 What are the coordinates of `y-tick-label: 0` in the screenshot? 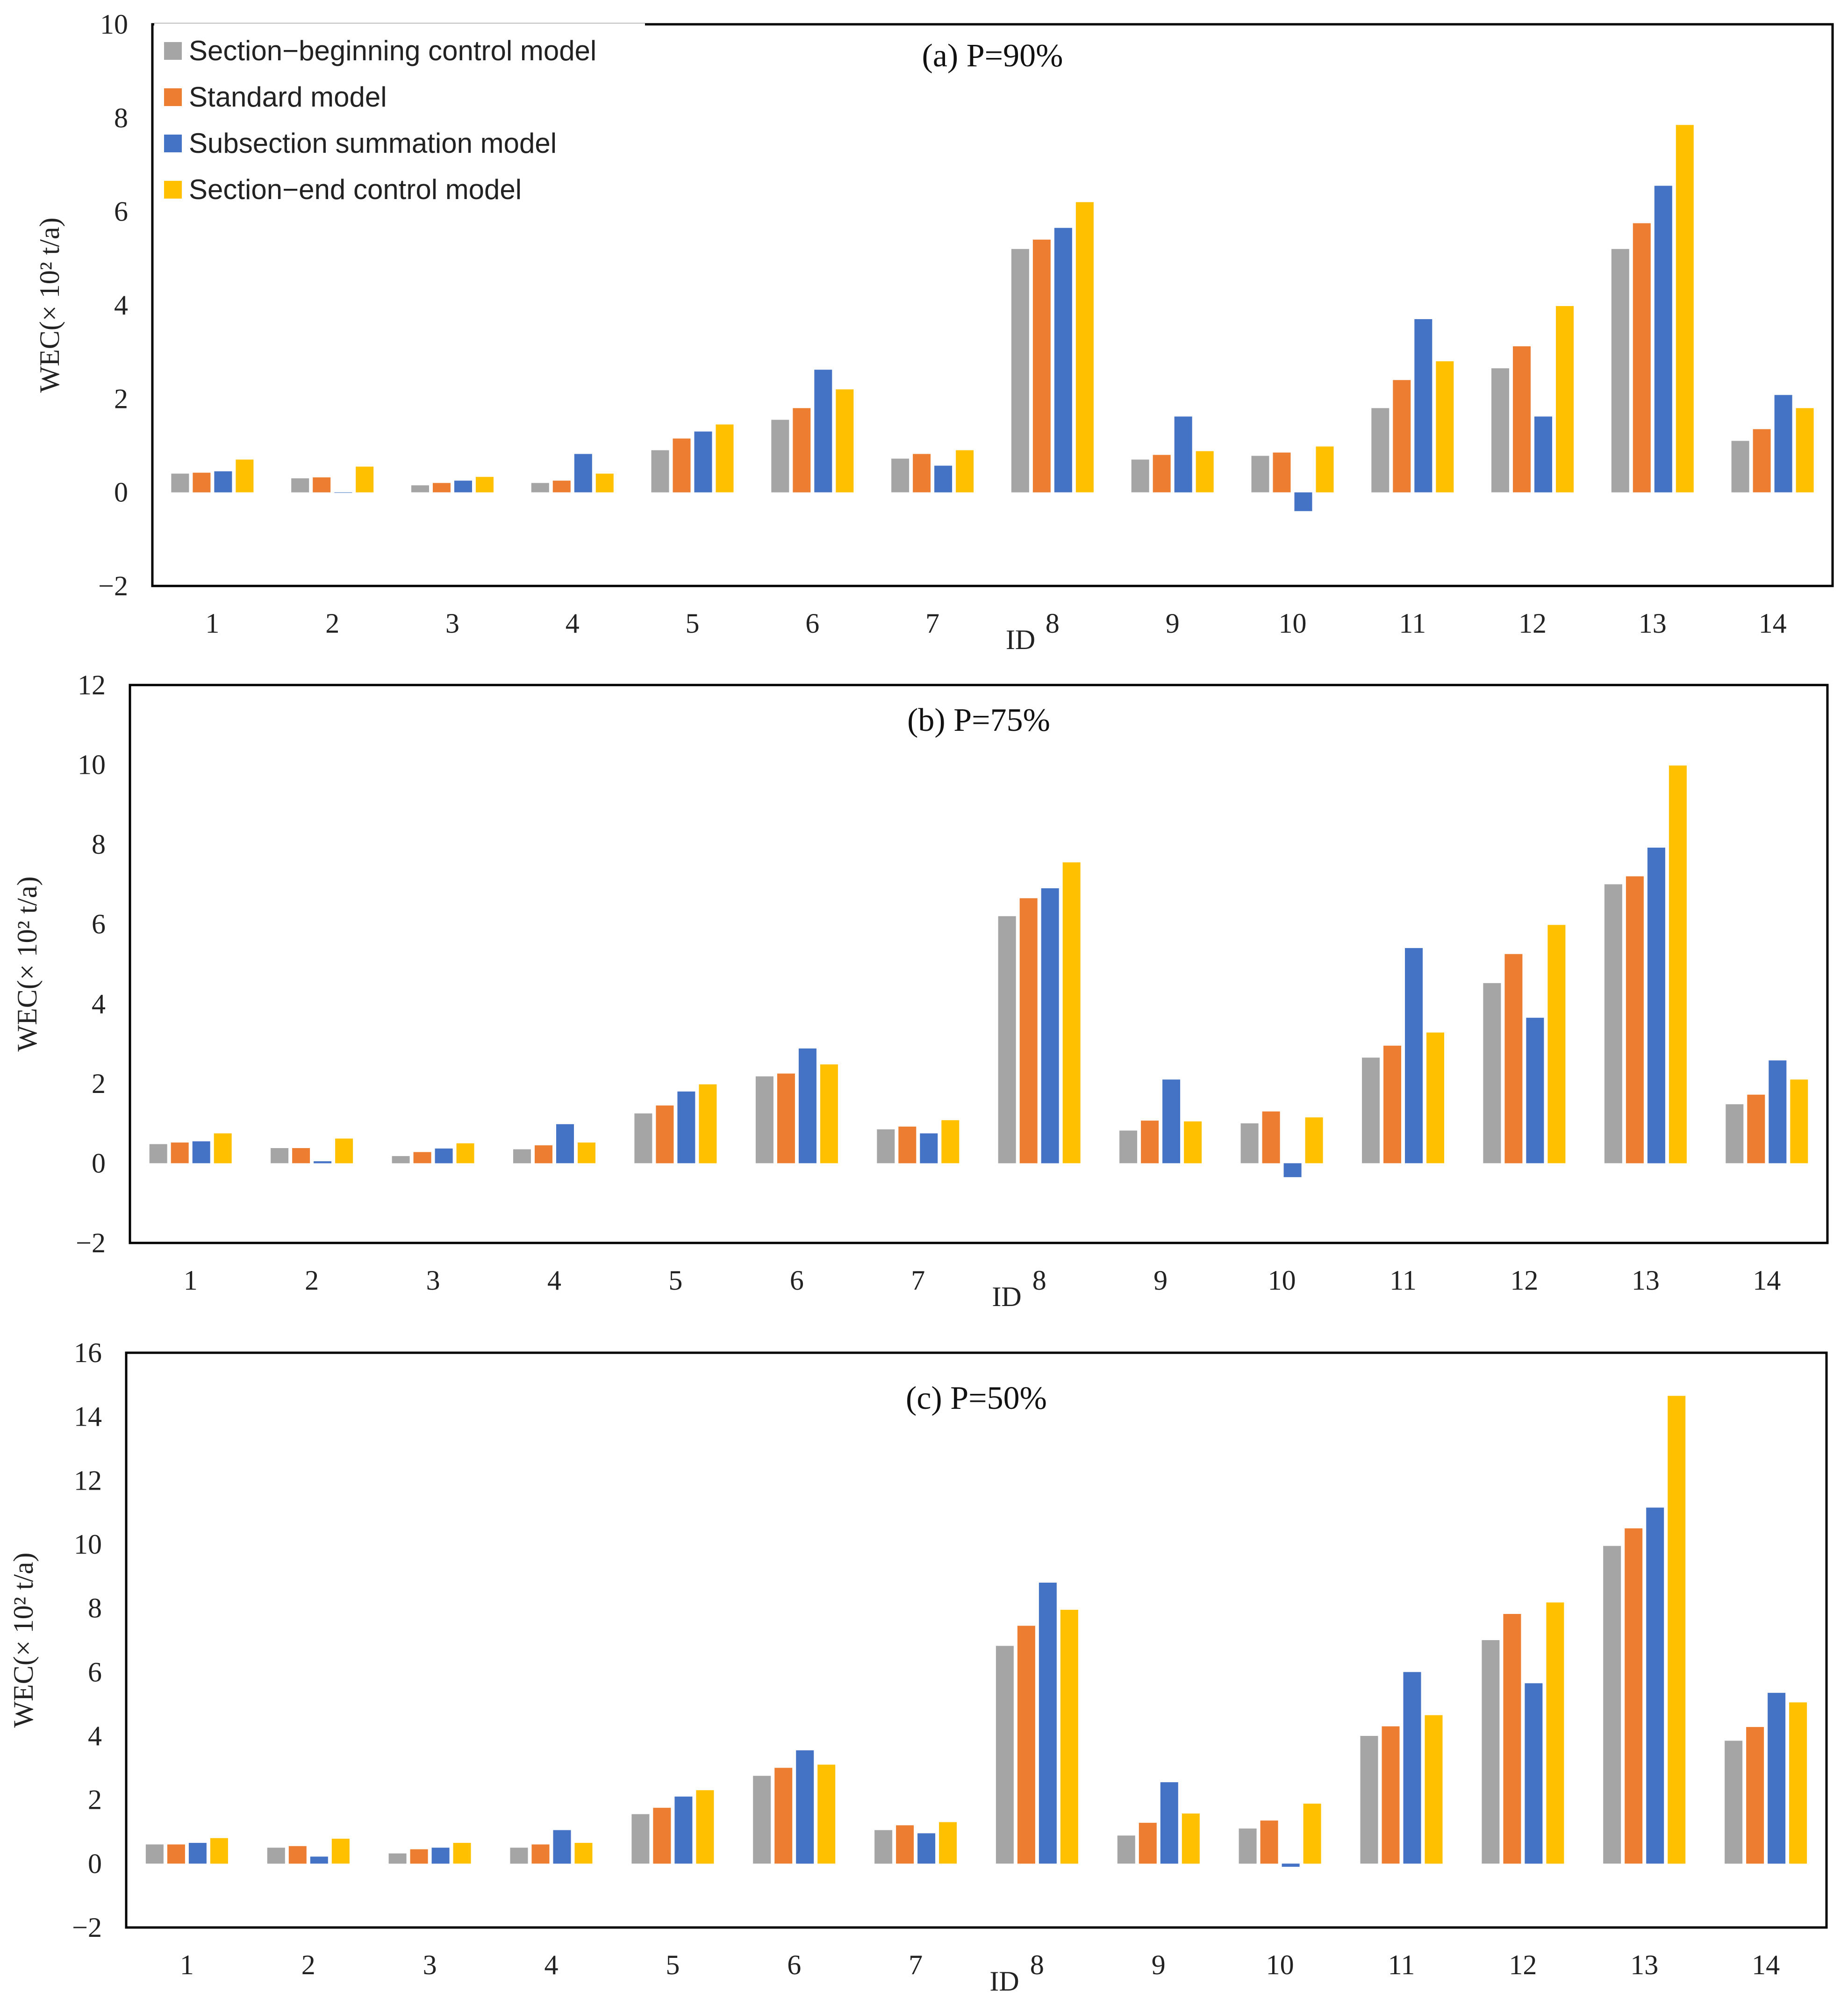 It's located at (99, 1163).